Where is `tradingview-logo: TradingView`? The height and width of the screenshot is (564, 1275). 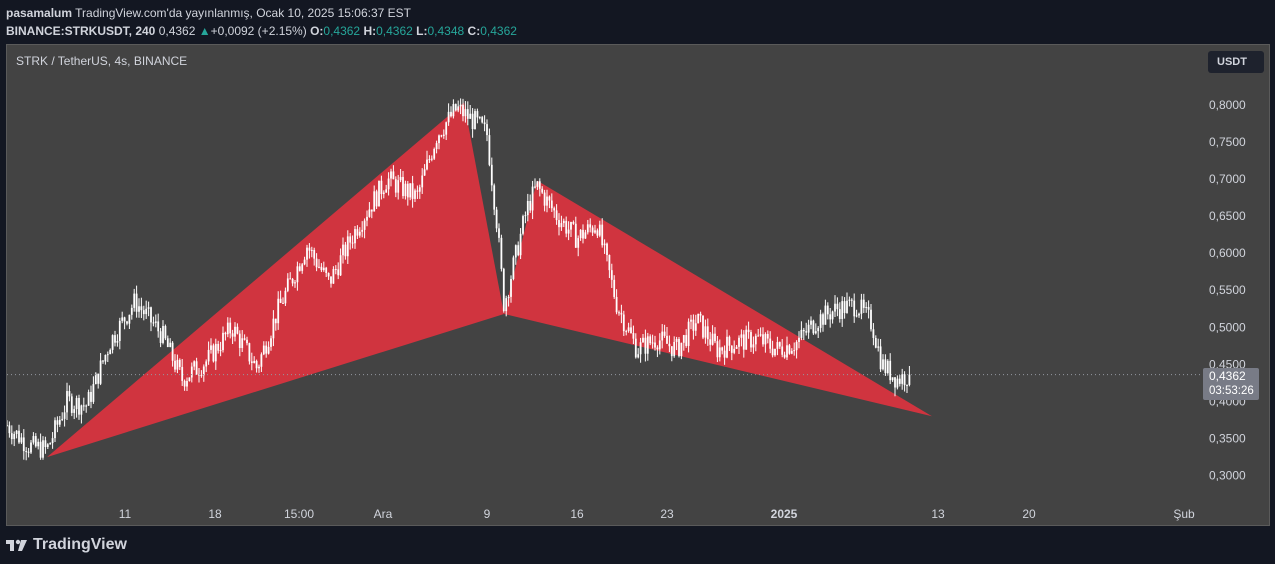
tradingview-logo: TradingView is located at coordinates (66, 545).